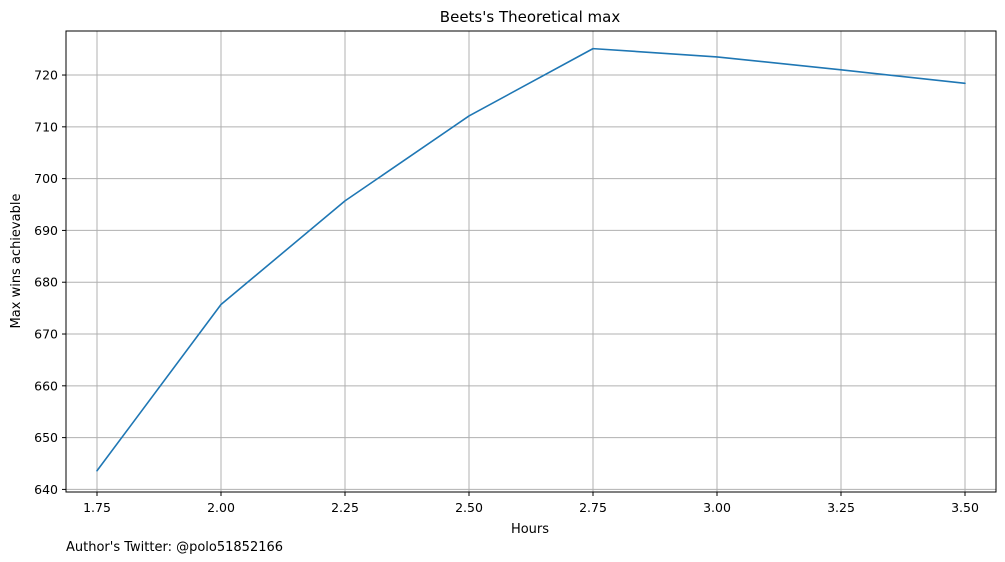 The width and height of the screenshot is (1005, 562). Describe the element at coordinates (531, 503) in the screenshot. I see `x-axis: 1.75 2.00 2.25 2.50 2.75 3.00 3.25 3.50` at that location.